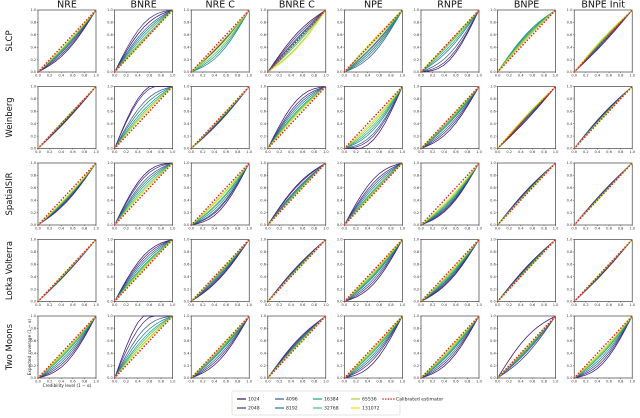 The image size is (640, 418). I want to click on column-title: BNRE, so click(143, 5).